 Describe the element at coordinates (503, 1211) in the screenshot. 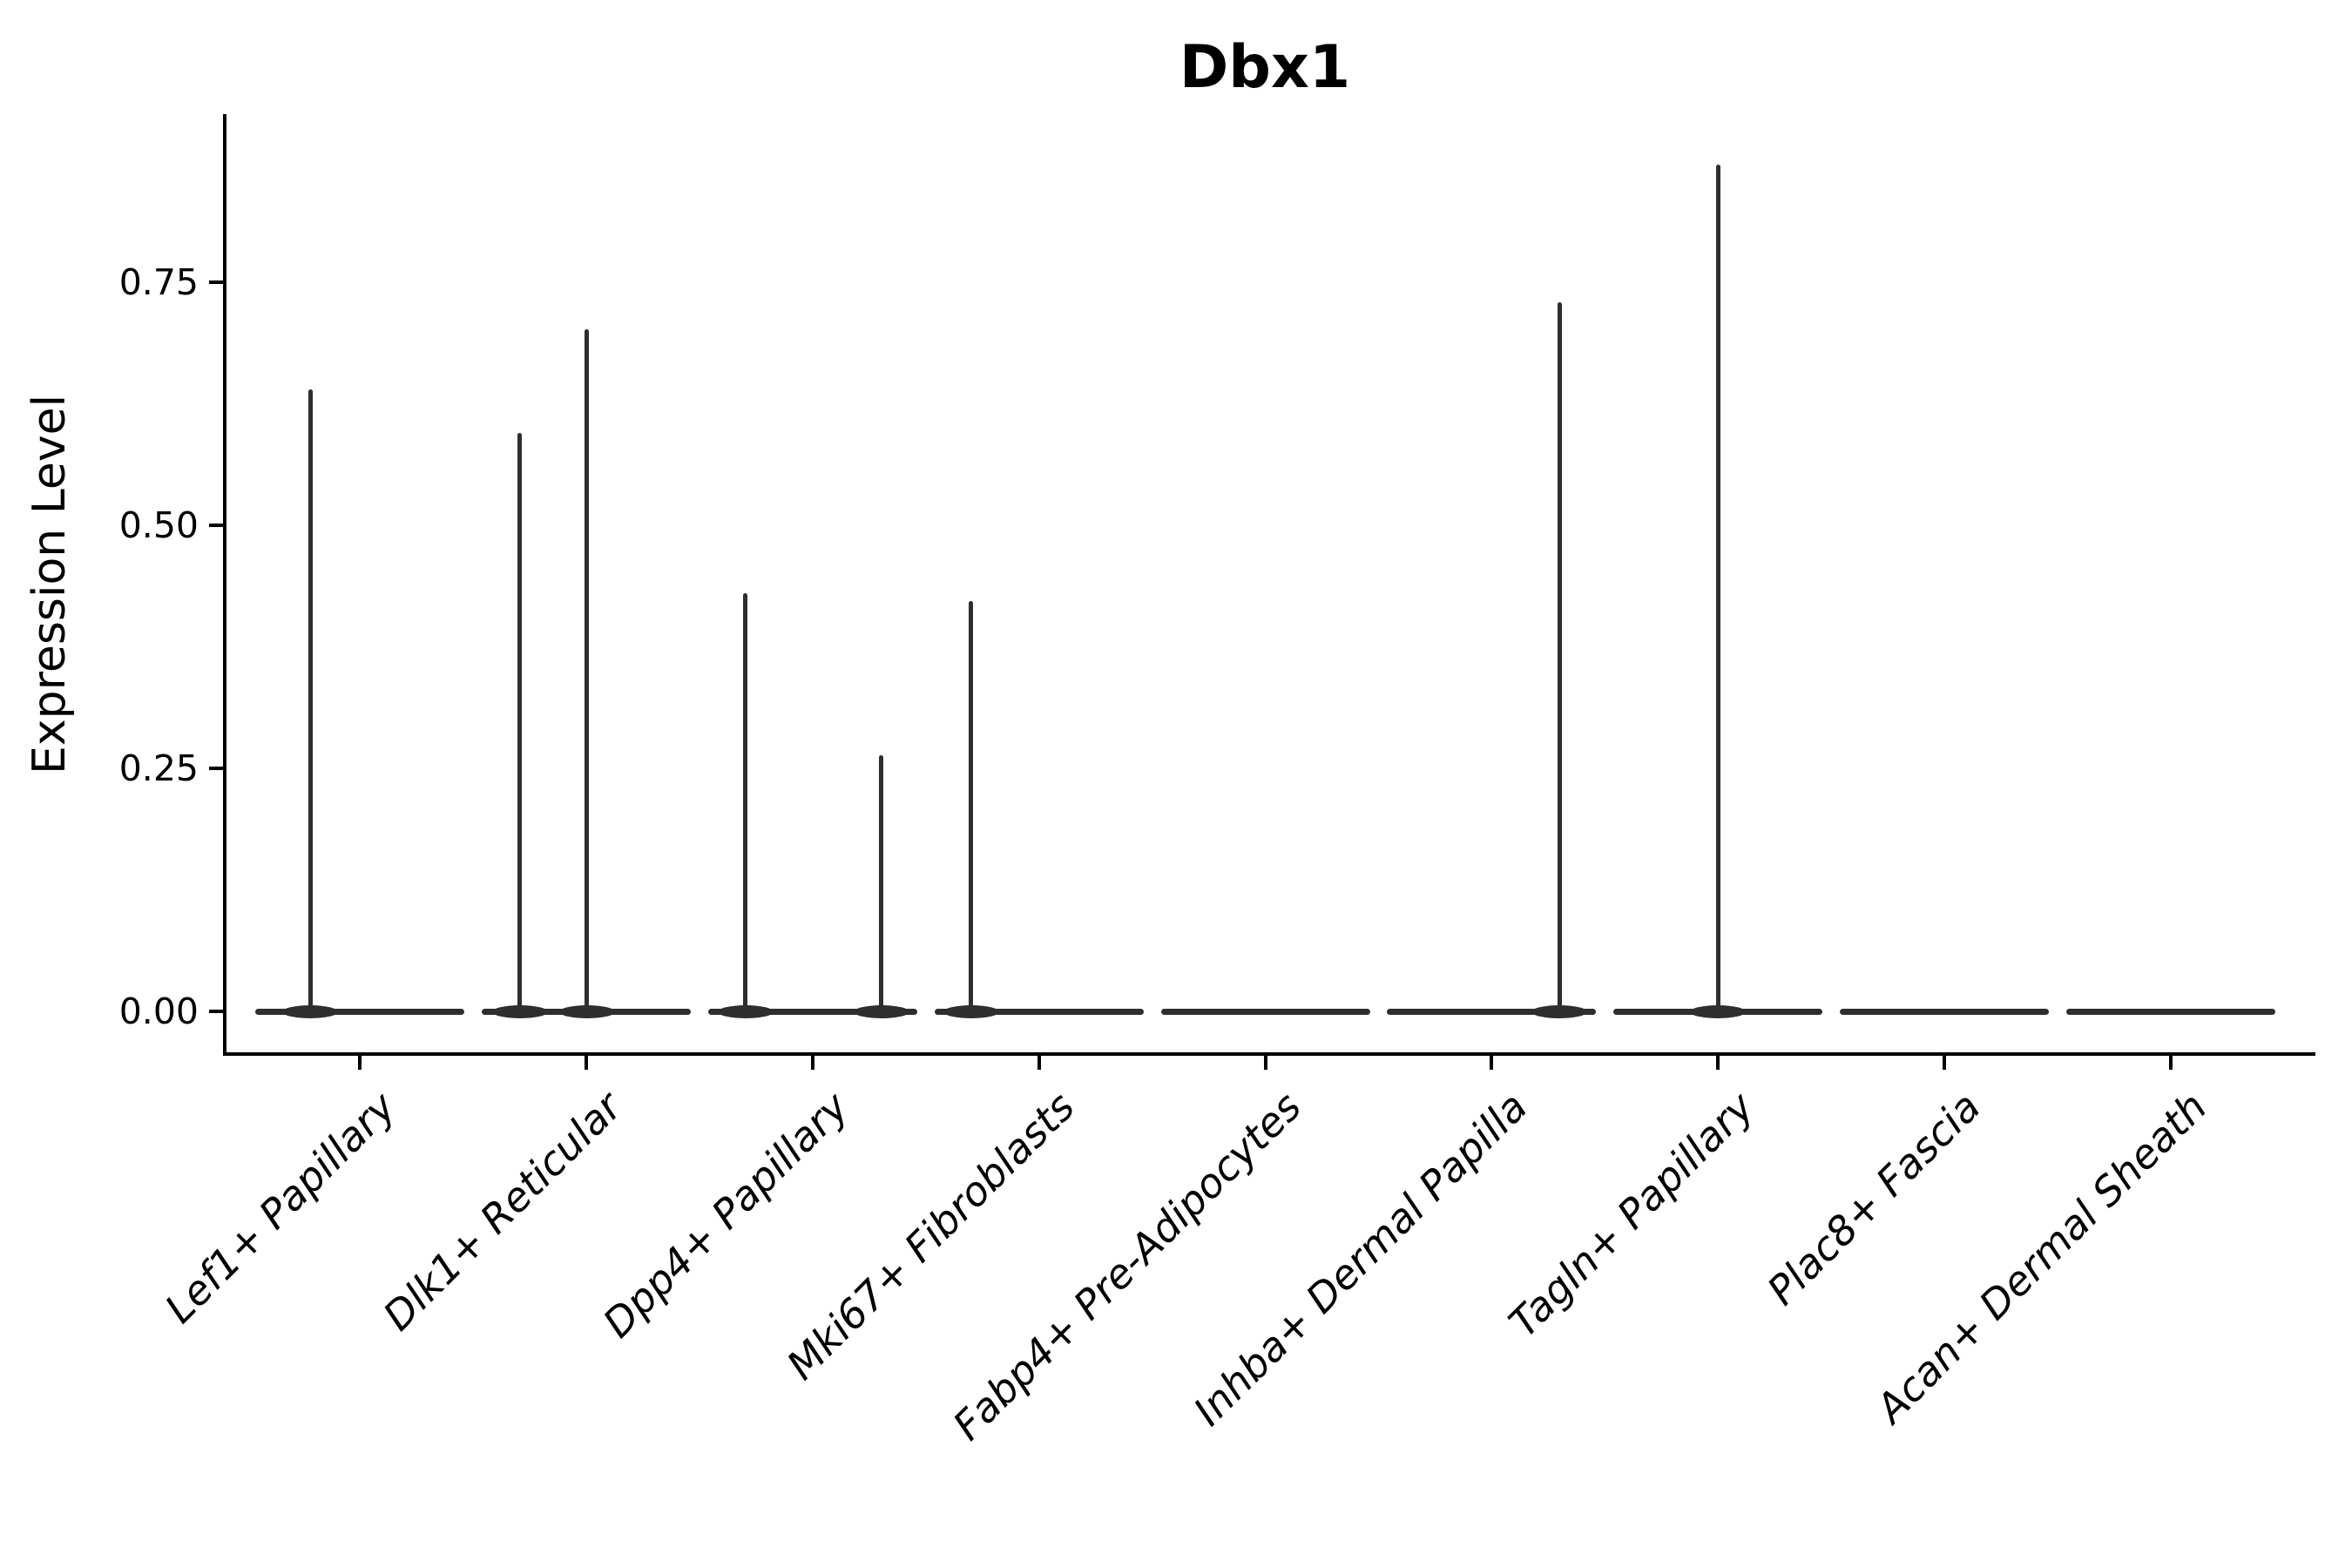

I see `x-tick-label: Dlk1+ Reticular` at that location.